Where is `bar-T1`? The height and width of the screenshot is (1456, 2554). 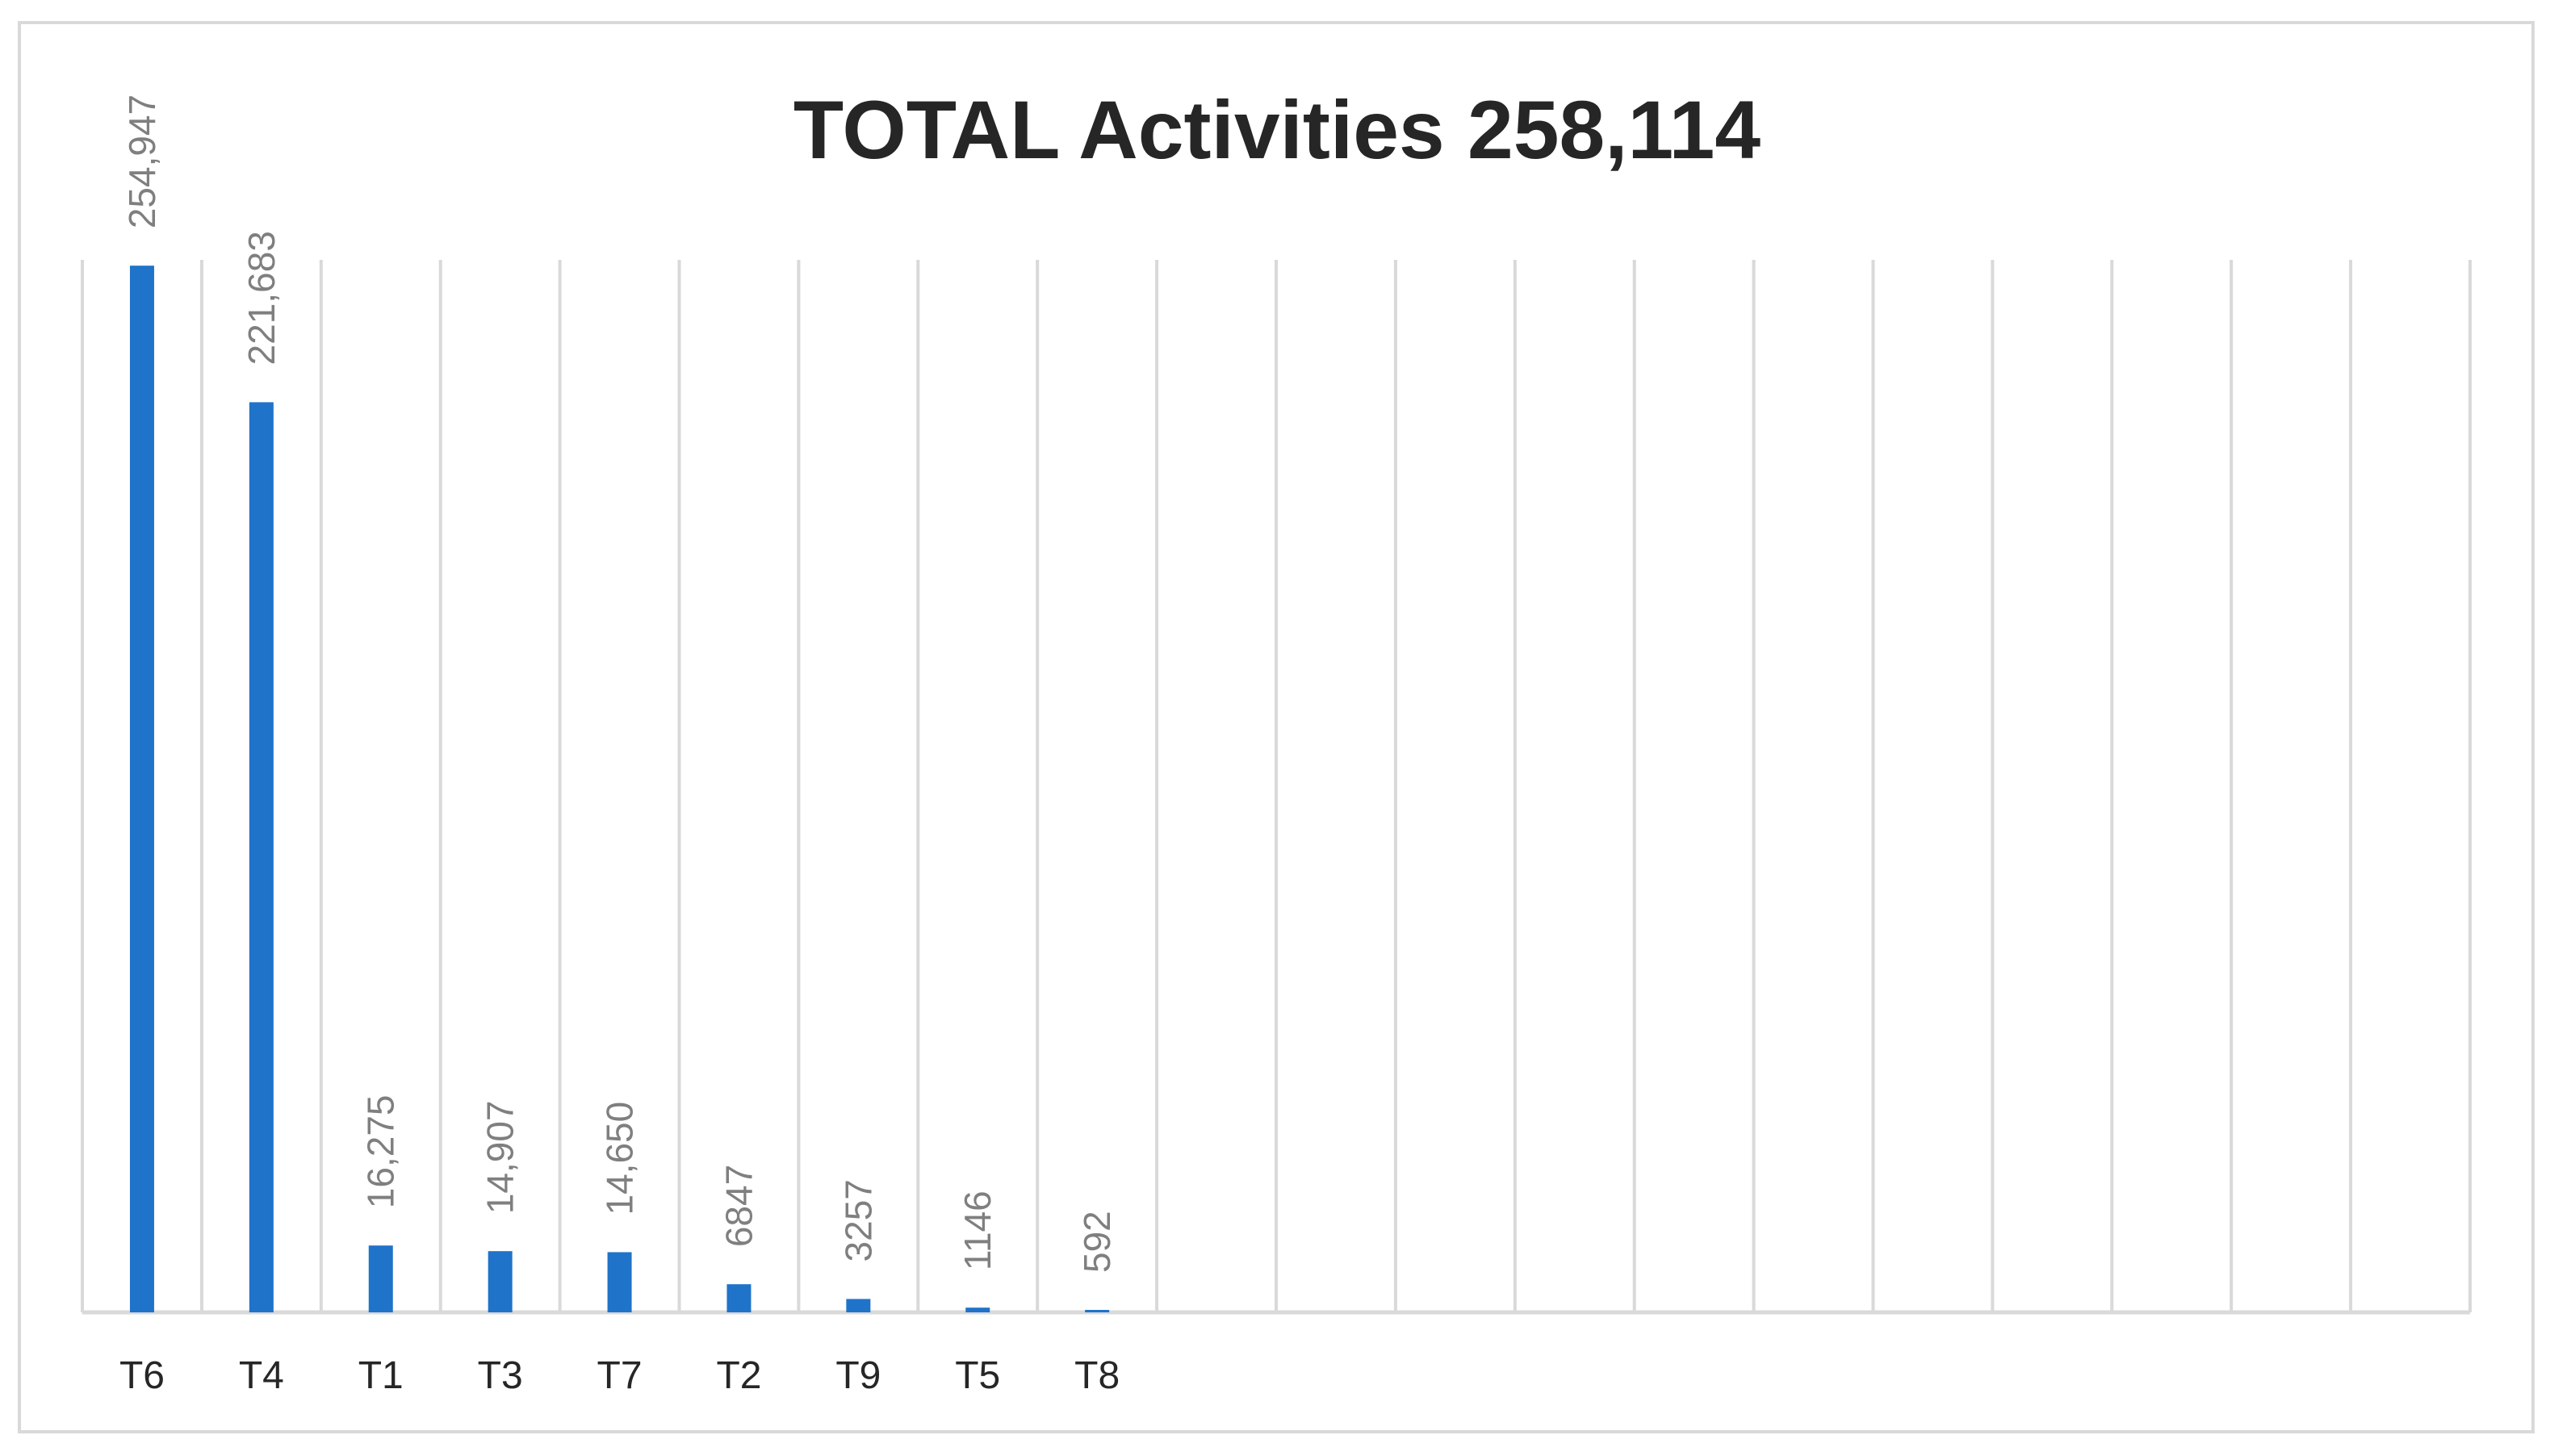 bar-T1 is located at coordinates (380, 1278).